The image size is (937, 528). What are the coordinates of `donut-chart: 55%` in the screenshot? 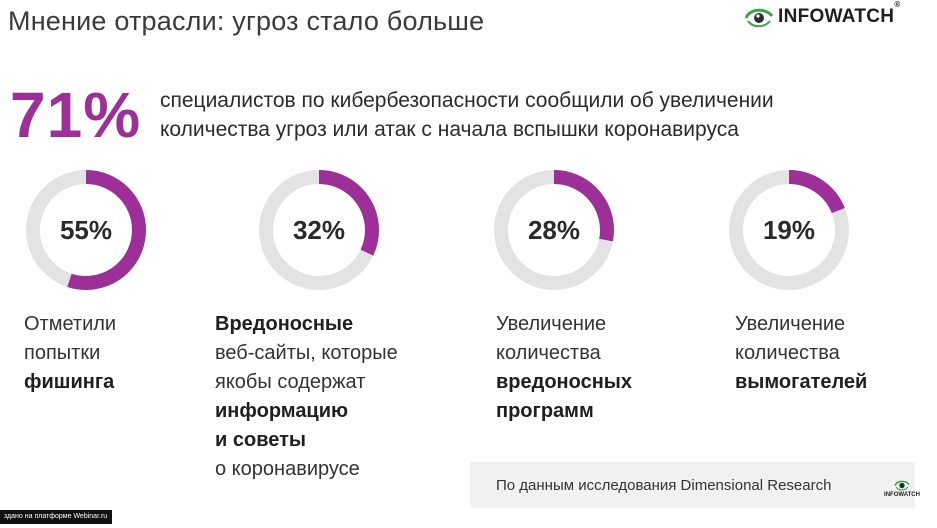 It's located at (86, 230).